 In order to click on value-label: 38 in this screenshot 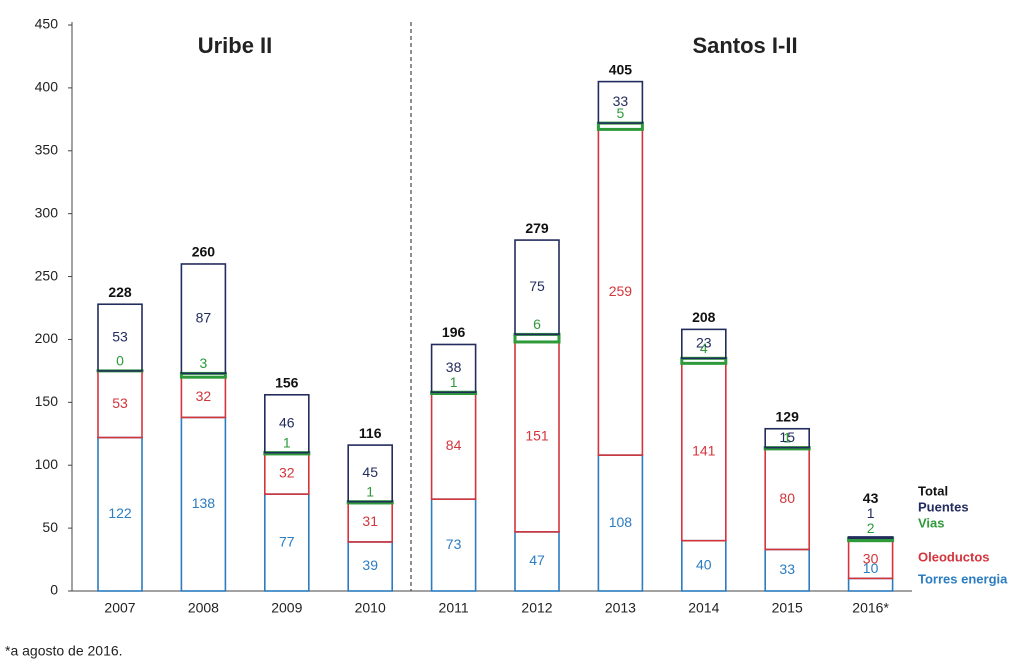, I will do `click(454, 367)`.